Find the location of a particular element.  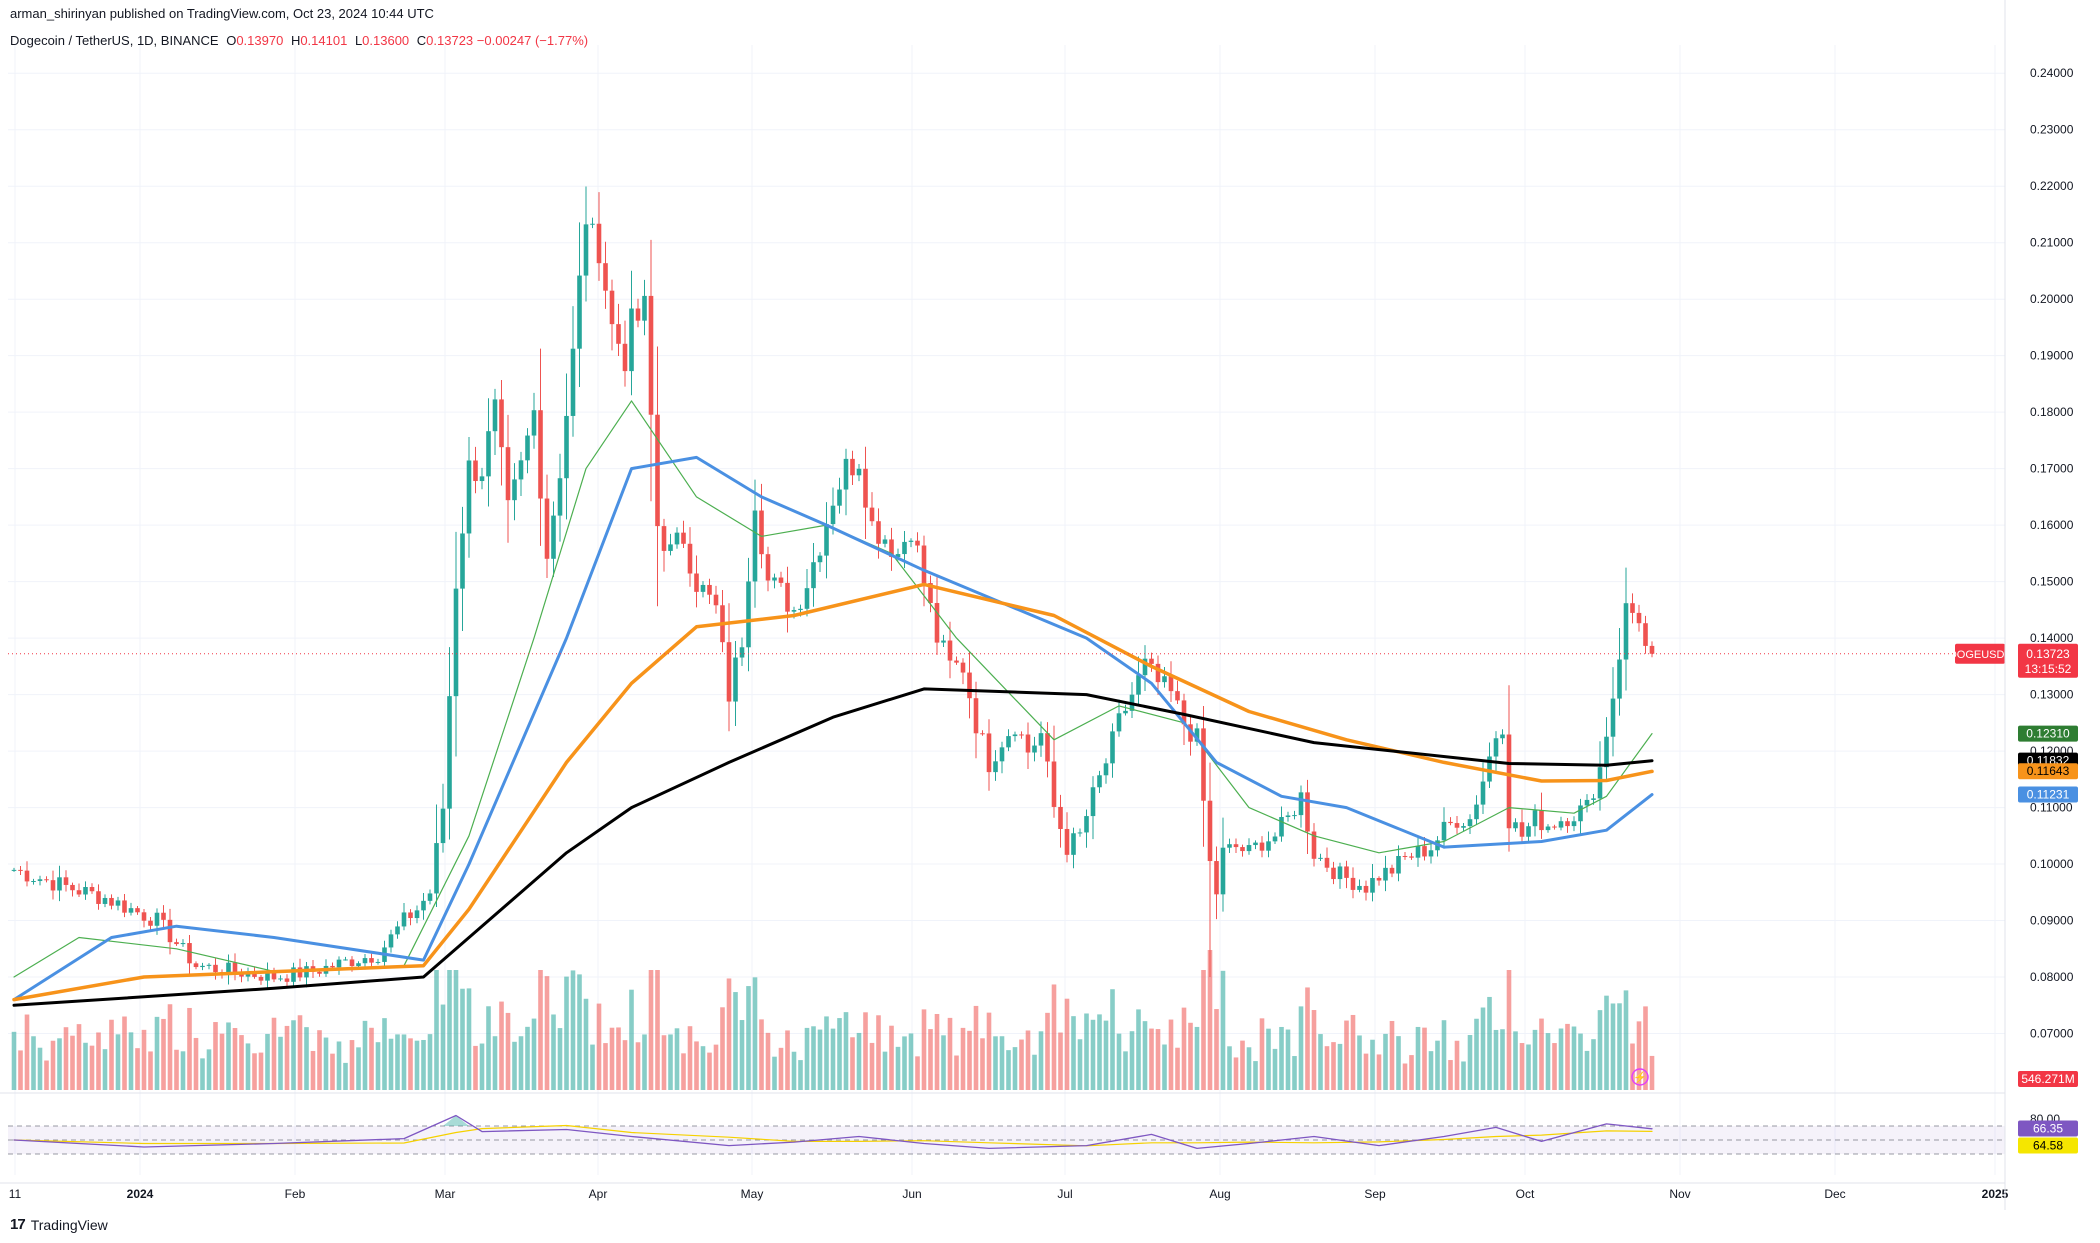

tradingview-brand: 17 TradingView is located at coordinates (59, 1224).